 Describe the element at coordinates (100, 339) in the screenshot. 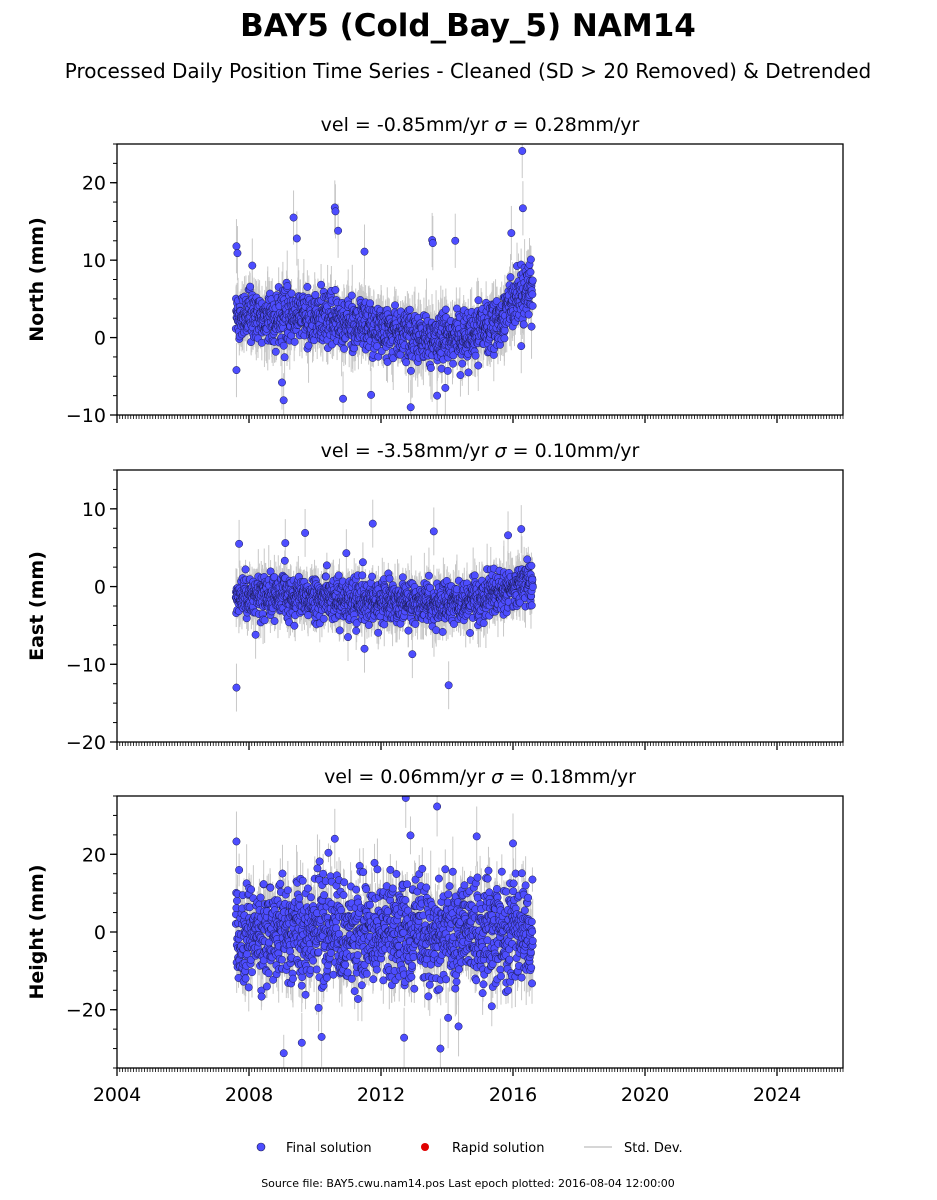

I see `y-tick-label: 0` at that location.